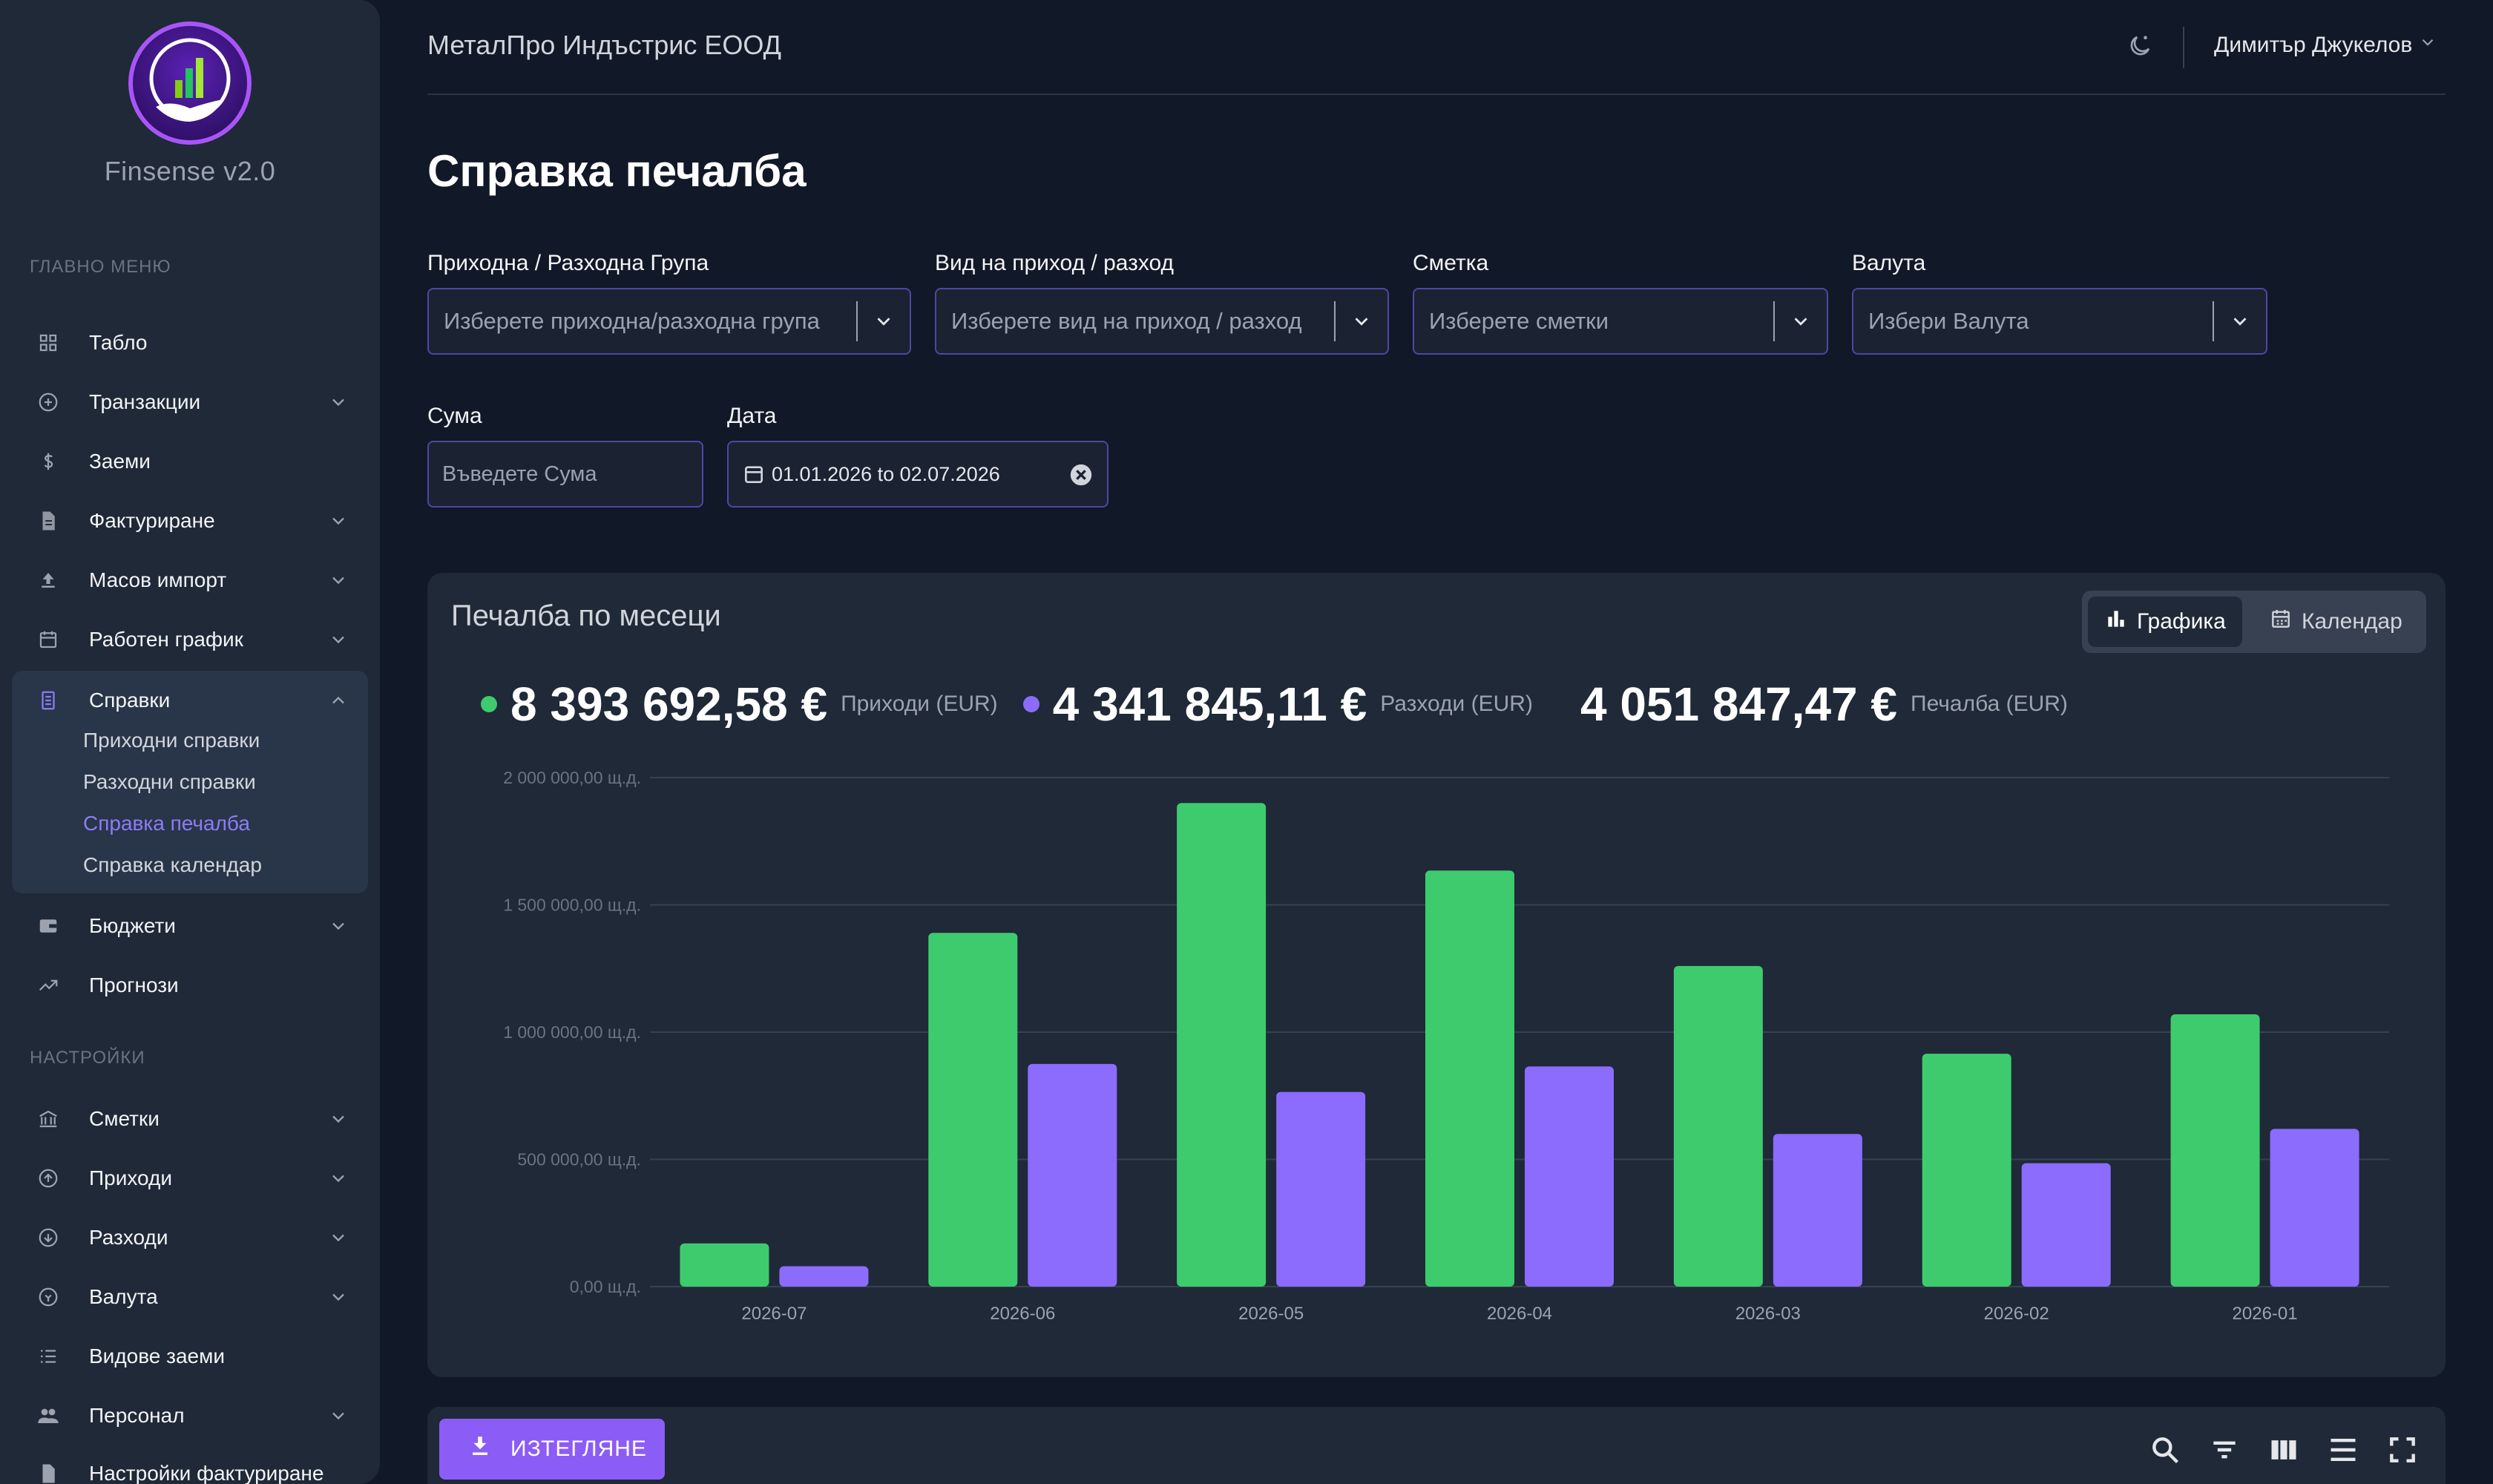 The image size is (2493, 1484). What do you see at coordinates (193, 402) in the screenshot?
I see `sidebar-item-transactions: Транзакции` at bounding box center [193, 402].